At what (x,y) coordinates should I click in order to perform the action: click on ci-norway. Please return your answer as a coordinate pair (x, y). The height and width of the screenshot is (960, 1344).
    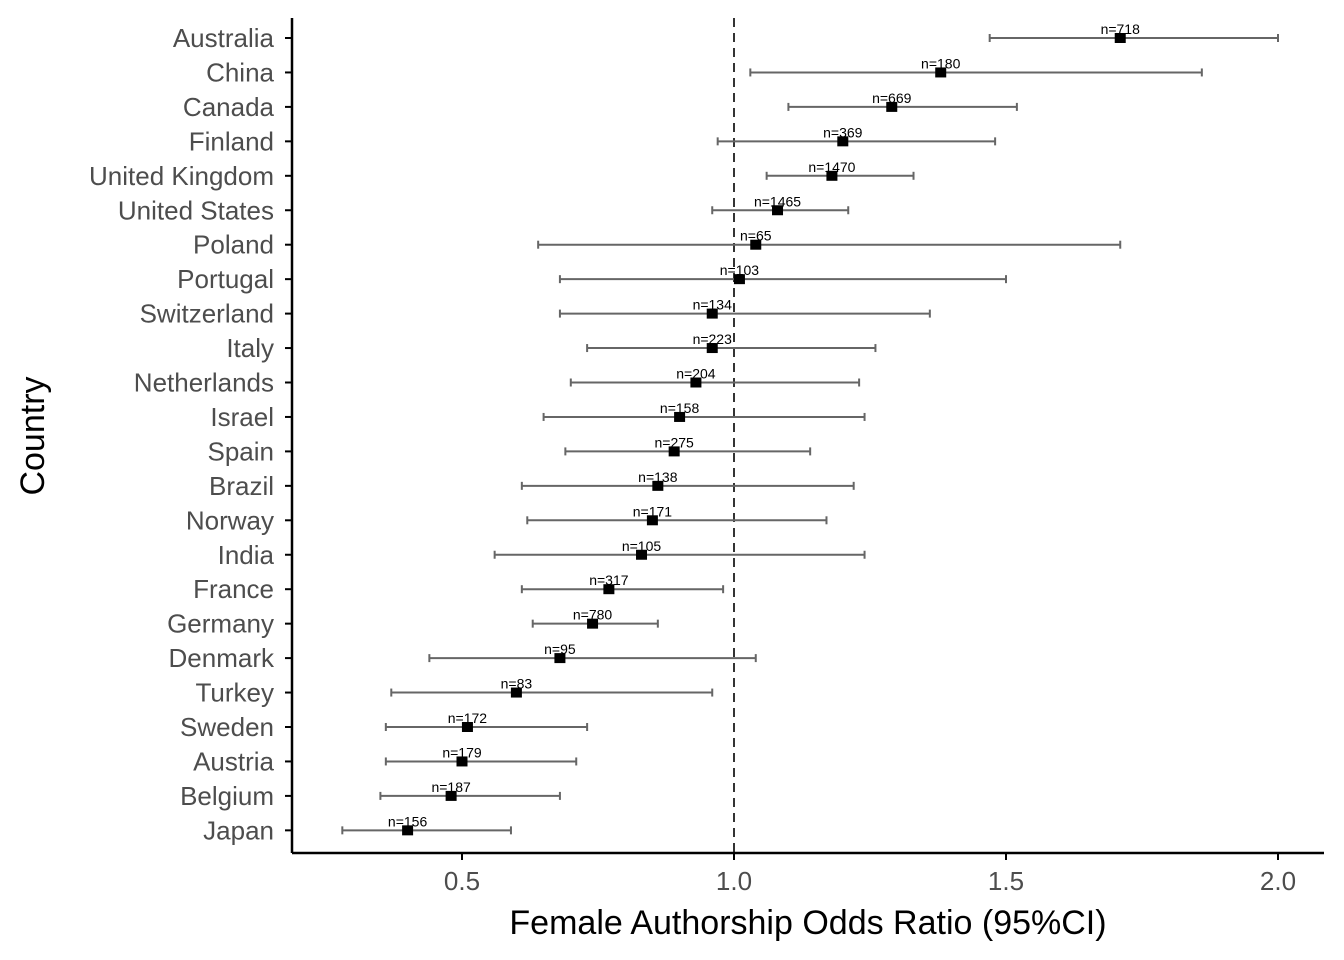
    Looking at the image, I should click on (677, 520).